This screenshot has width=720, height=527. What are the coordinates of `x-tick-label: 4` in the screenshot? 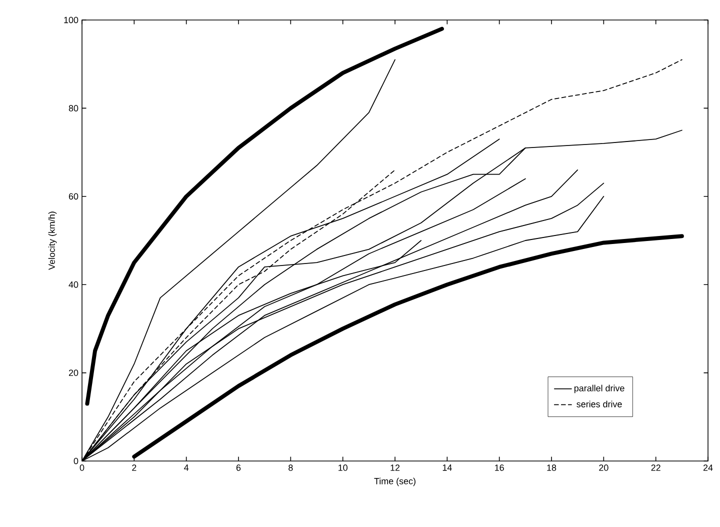 It's located at (186, 467).